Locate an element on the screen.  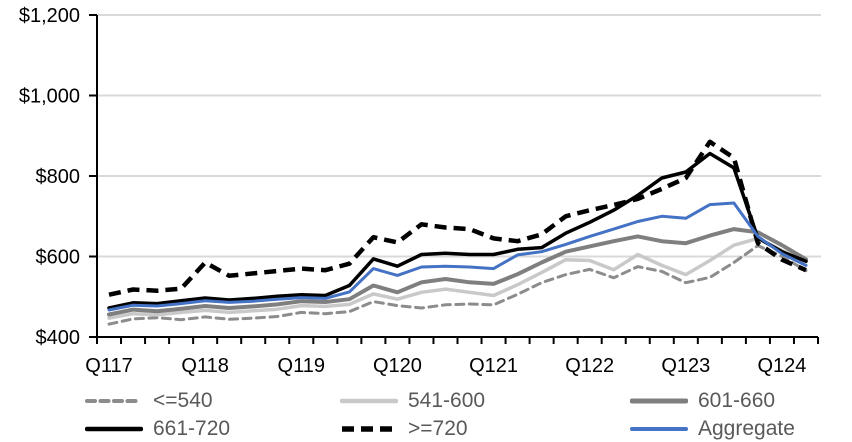
legend-line-icon-aggregate is located at coordinates (659, 429).